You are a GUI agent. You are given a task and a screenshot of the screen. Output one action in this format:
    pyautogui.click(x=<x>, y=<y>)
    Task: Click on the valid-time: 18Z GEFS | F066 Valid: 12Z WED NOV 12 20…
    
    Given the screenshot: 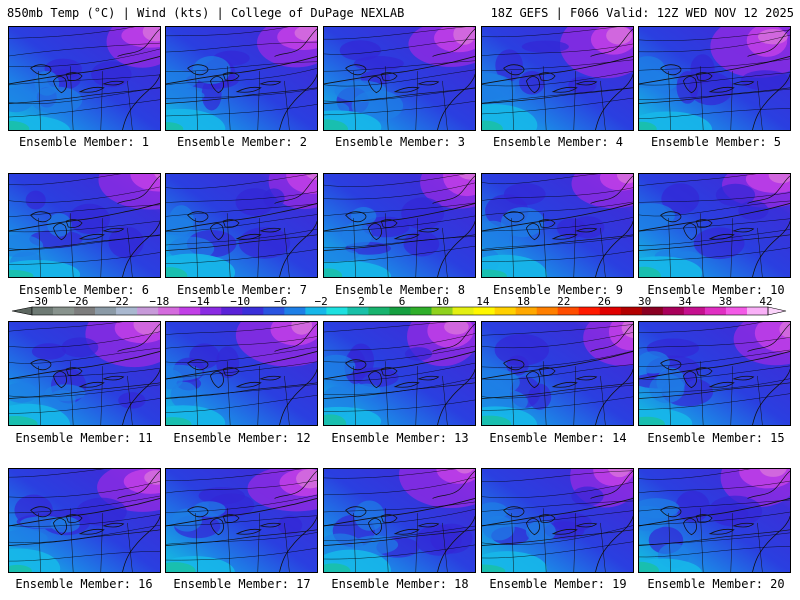 What is the action you would take?
    pyautogui.click(x=642, y=13)
    